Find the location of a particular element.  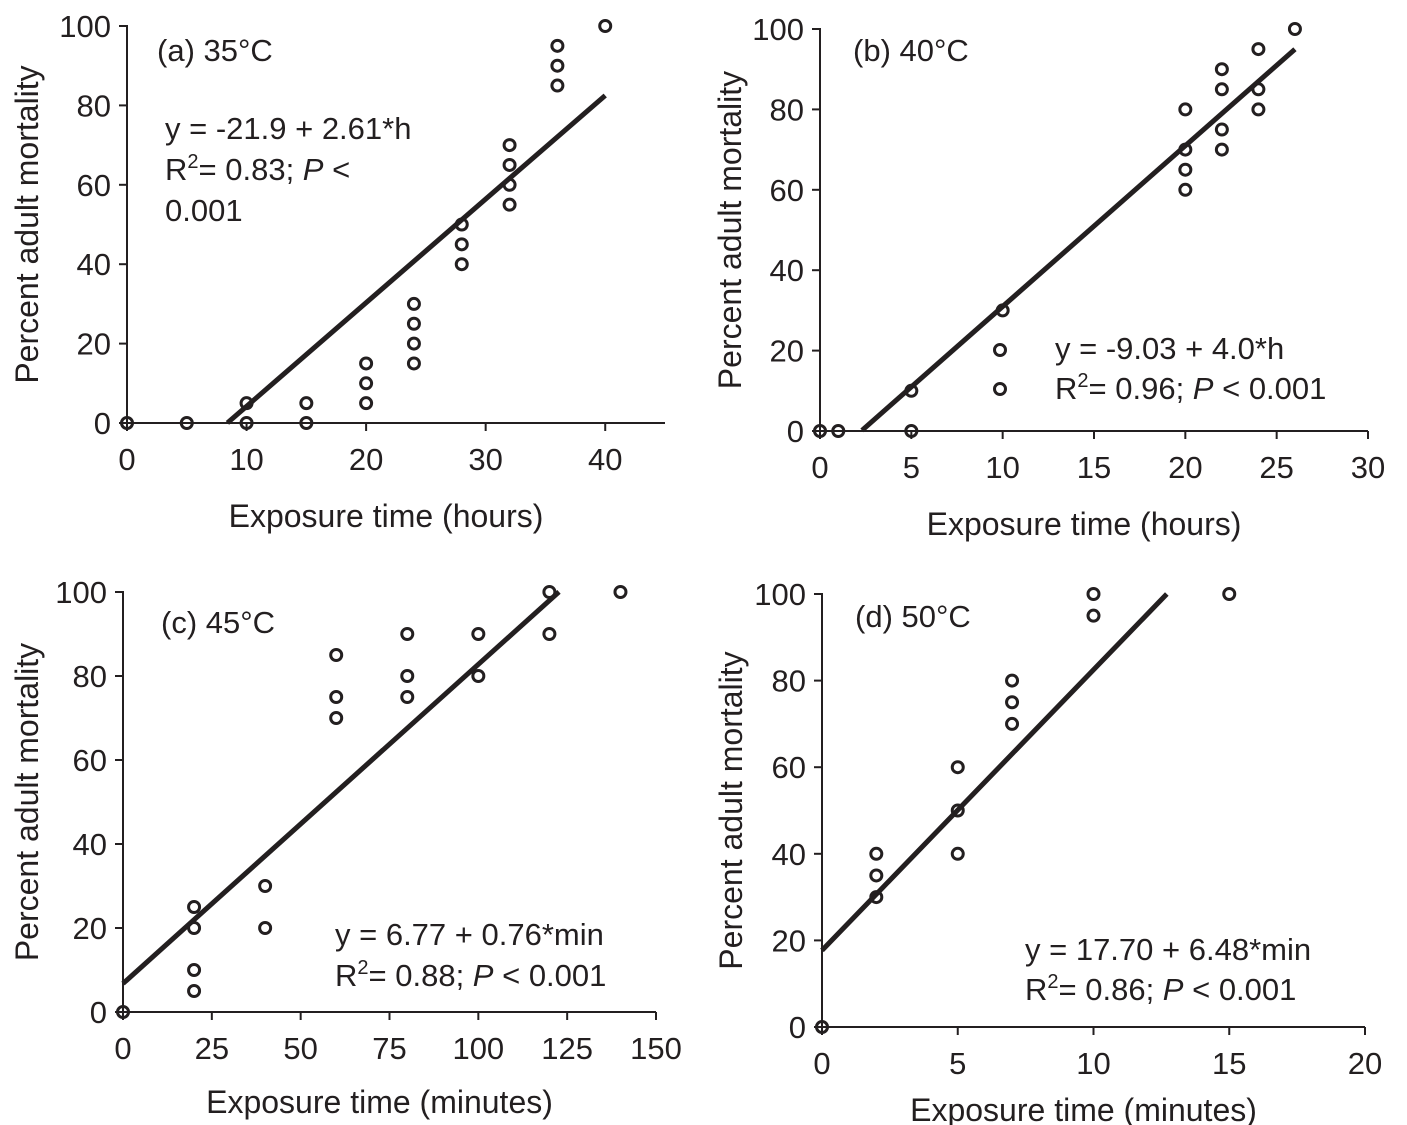

regression-pvalue: 0.001 is located at coordinates (204, 210).